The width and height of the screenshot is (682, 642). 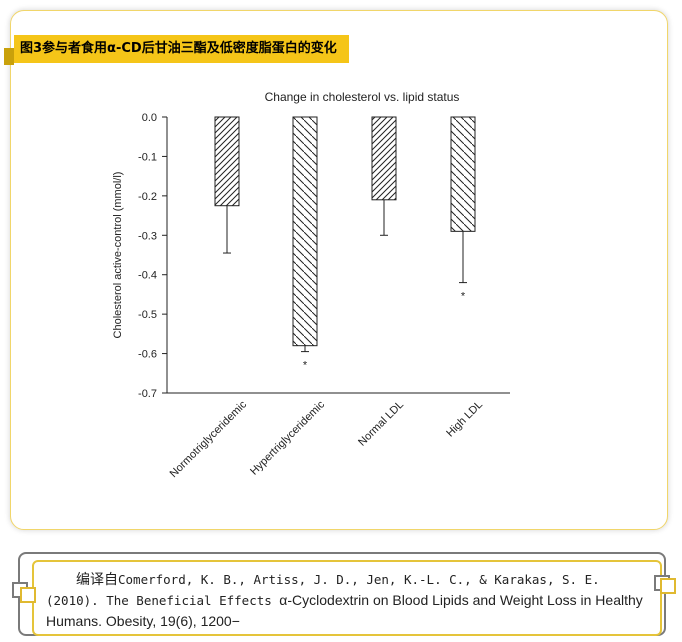 I want to click on figure-caption: 图3参与者食用α-CD后甘油三酯及低密度脂蛋白的变化, so click(x=181, y=49).